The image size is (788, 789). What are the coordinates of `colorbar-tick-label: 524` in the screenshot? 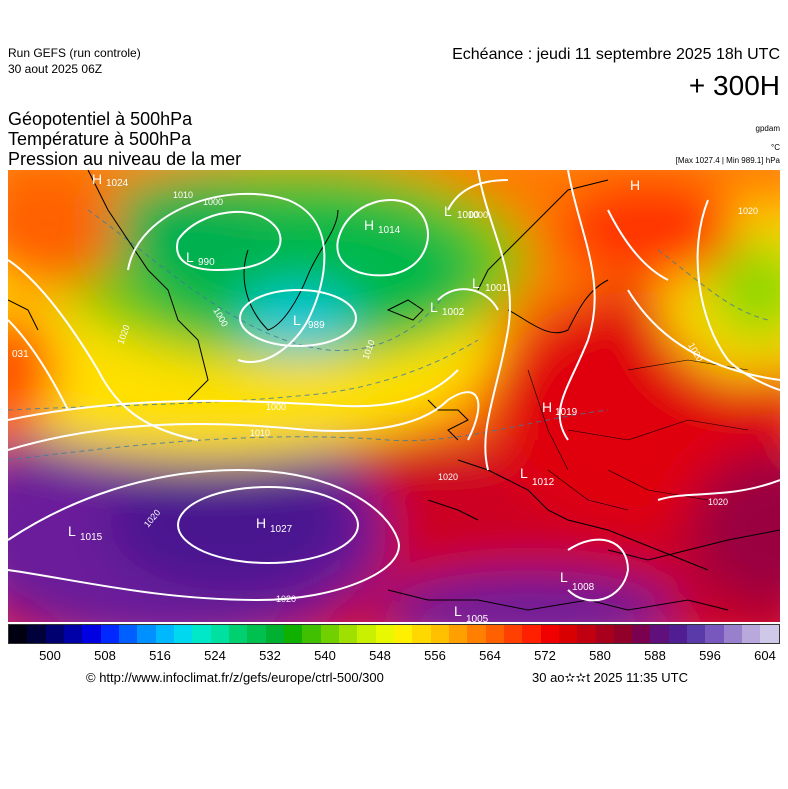 It's located at (215, 655).